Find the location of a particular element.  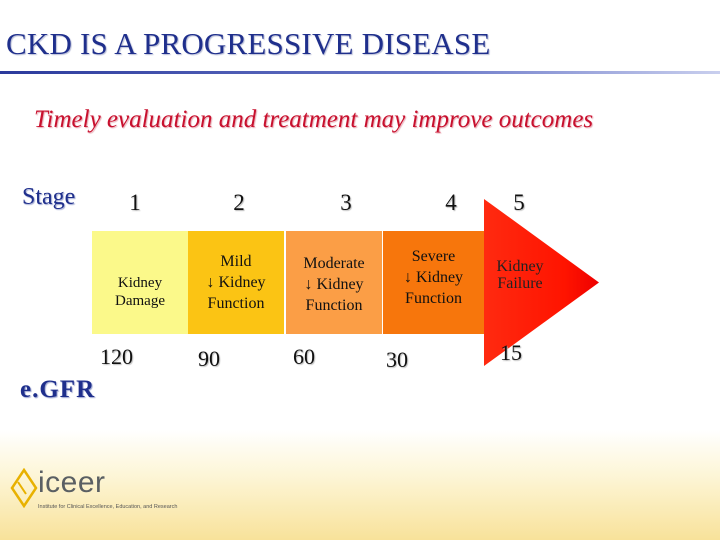

gfr-value-30: 30 is located at coordinates (397, 359).